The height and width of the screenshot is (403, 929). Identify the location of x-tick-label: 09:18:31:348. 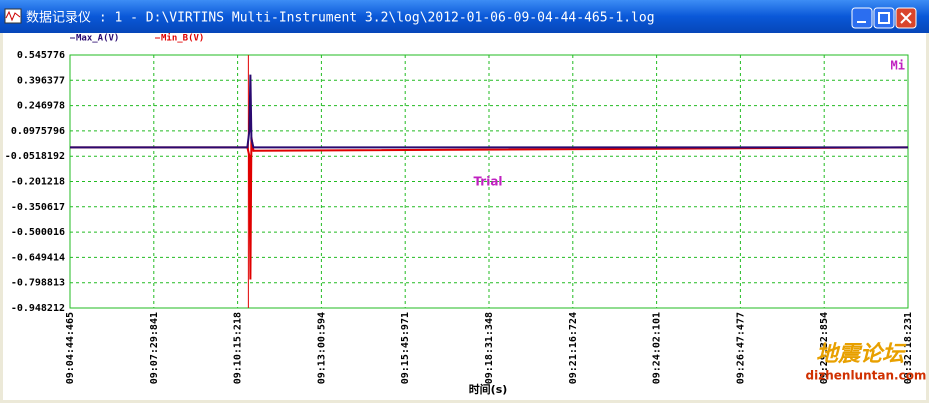
(489, 348).